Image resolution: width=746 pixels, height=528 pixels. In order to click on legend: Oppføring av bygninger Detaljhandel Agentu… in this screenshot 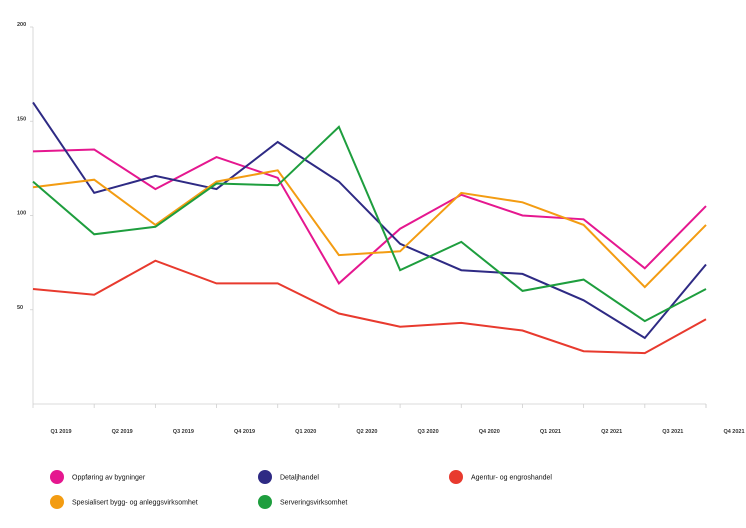, I will do `click(301, 489)`.